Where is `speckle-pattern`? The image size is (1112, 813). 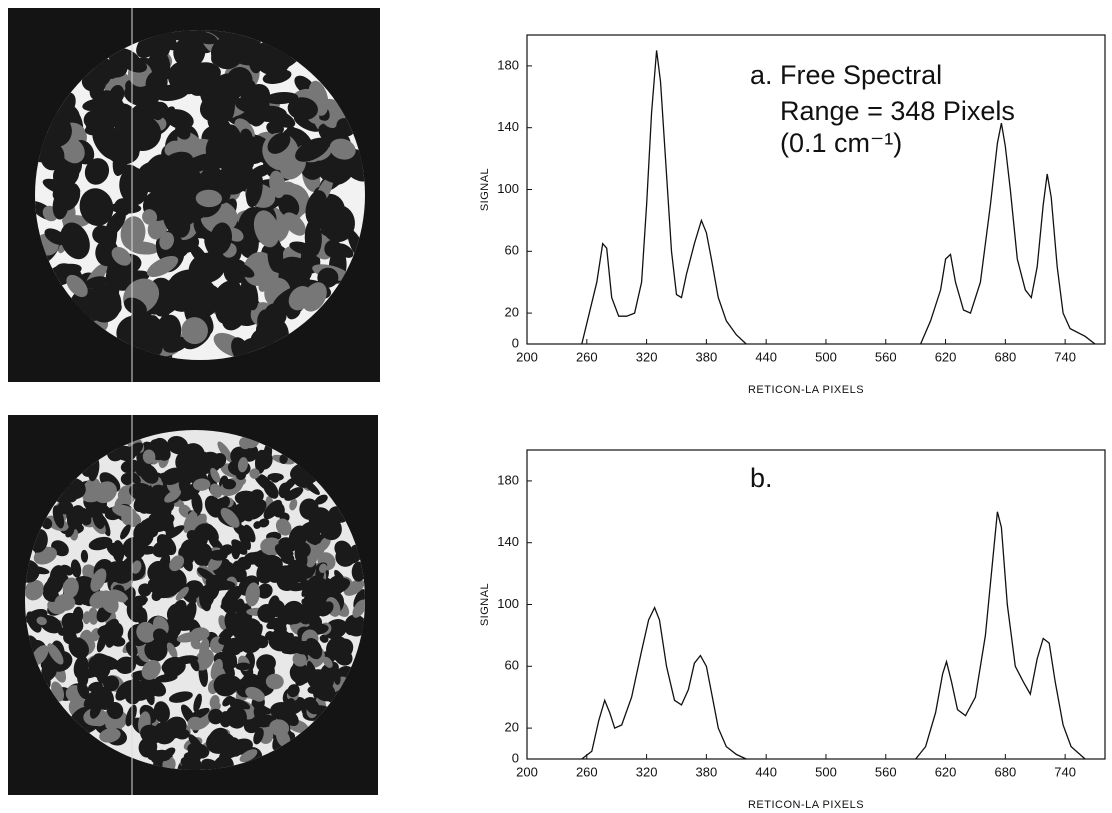
speckle-pattern is located at coordinates (195, 600).